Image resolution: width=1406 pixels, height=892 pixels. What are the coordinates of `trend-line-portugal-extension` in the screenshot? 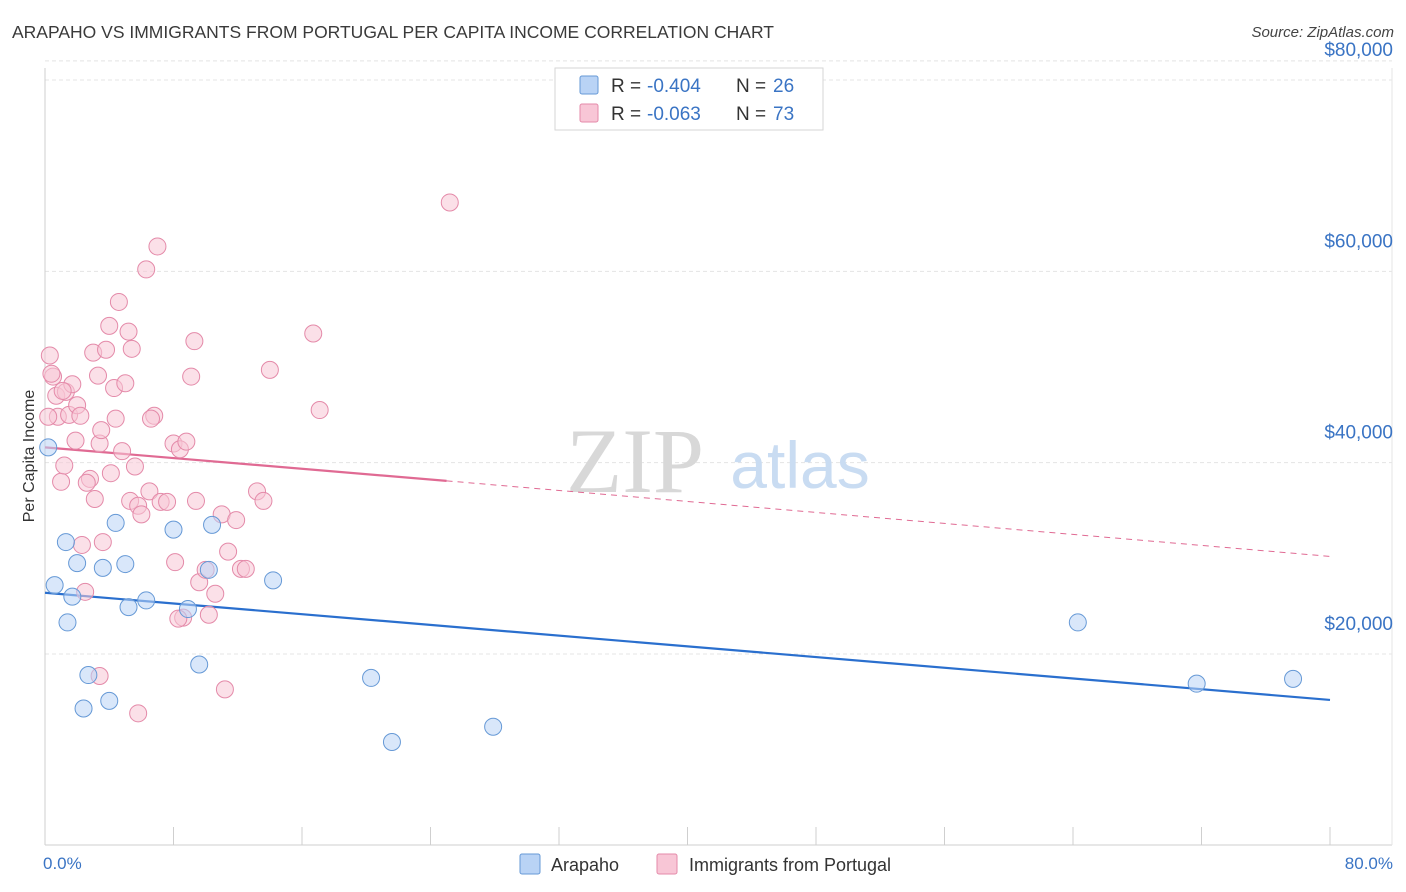 It's located at (888, 518).